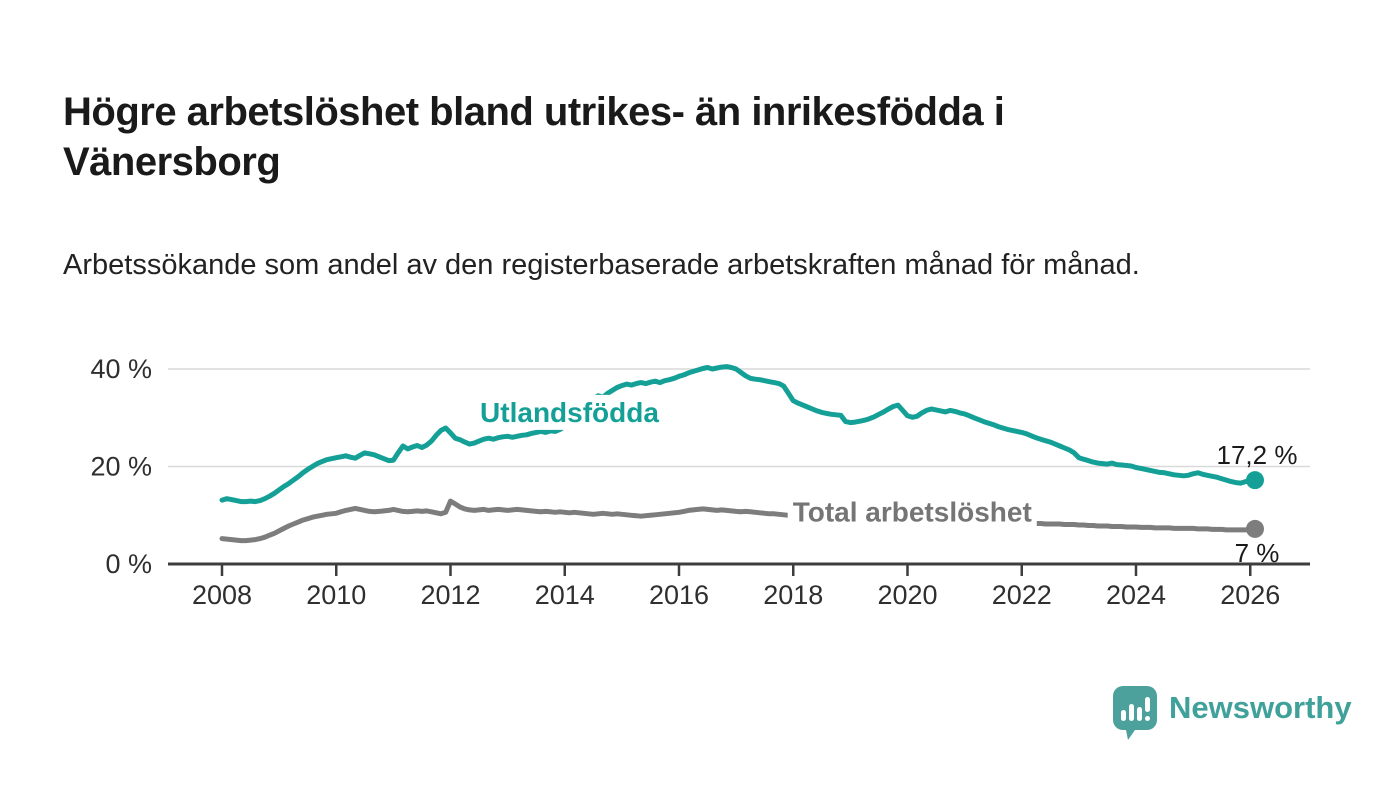 The height and width of the screenshot is (794, 1400). Describe the element at coordinates (1257, 553) in the screenshot. I see `series-end-value-label: 7 %` at that location.